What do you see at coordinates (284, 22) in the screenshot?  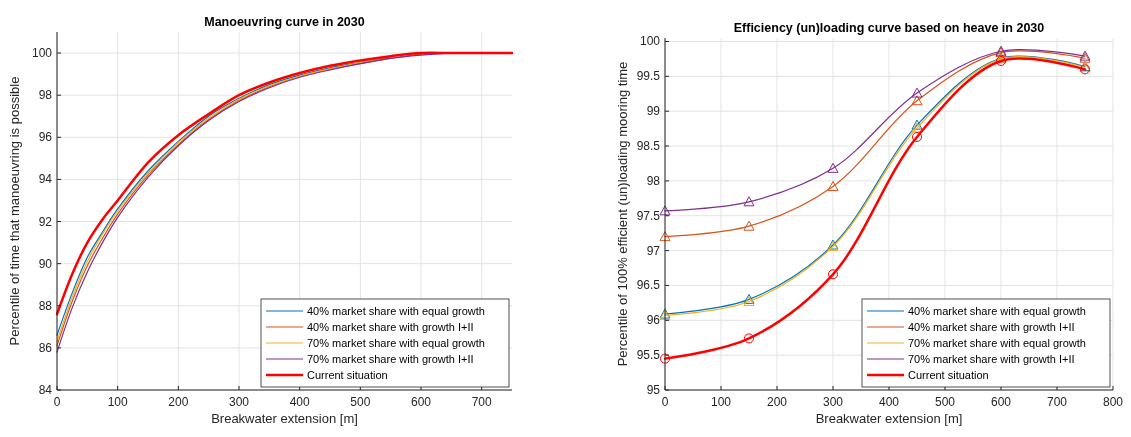 I see `chart-title: Manoeuvring curve in 2030` at bounding box center [284, 22].